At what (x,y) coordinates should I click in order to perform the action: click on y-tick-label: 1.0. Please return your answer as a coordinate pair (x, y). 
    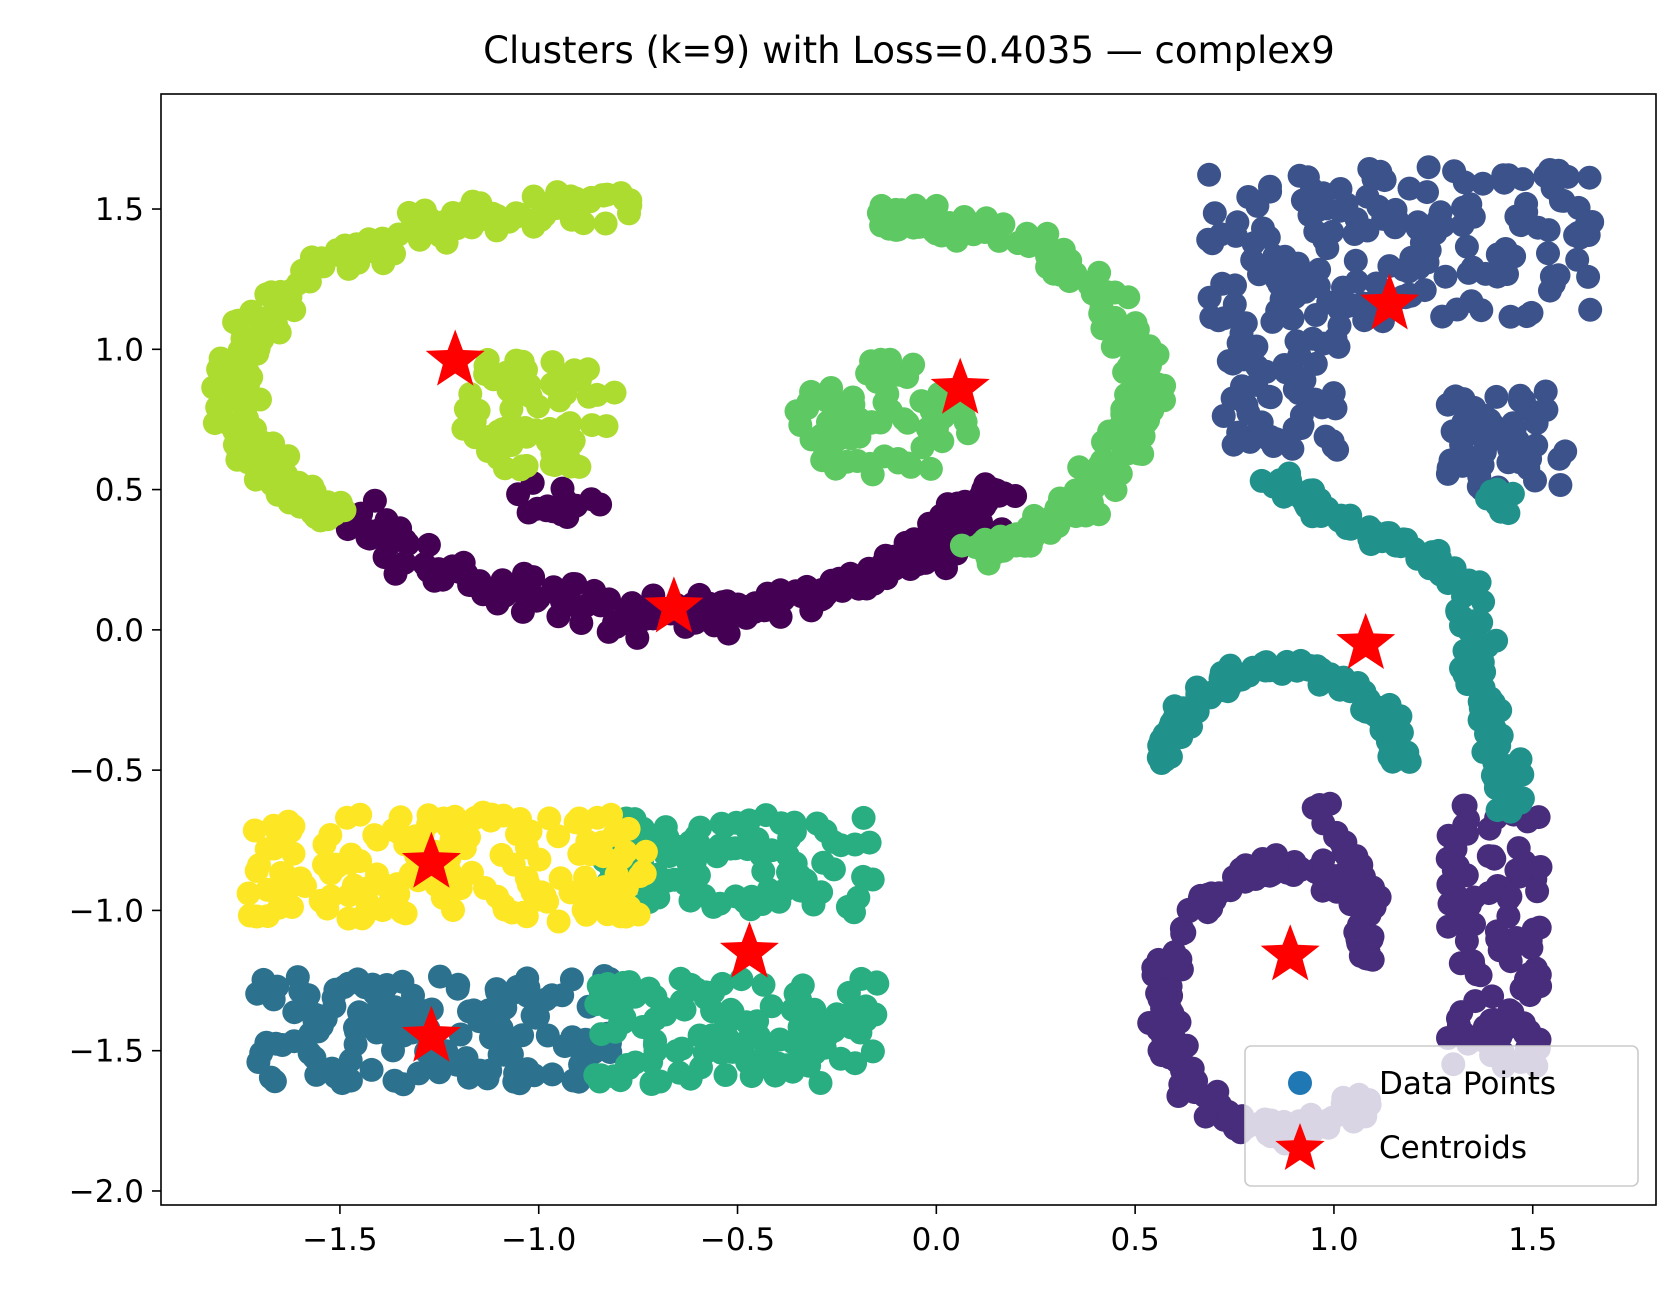
    Looking at the image, I should click on (119, 350).